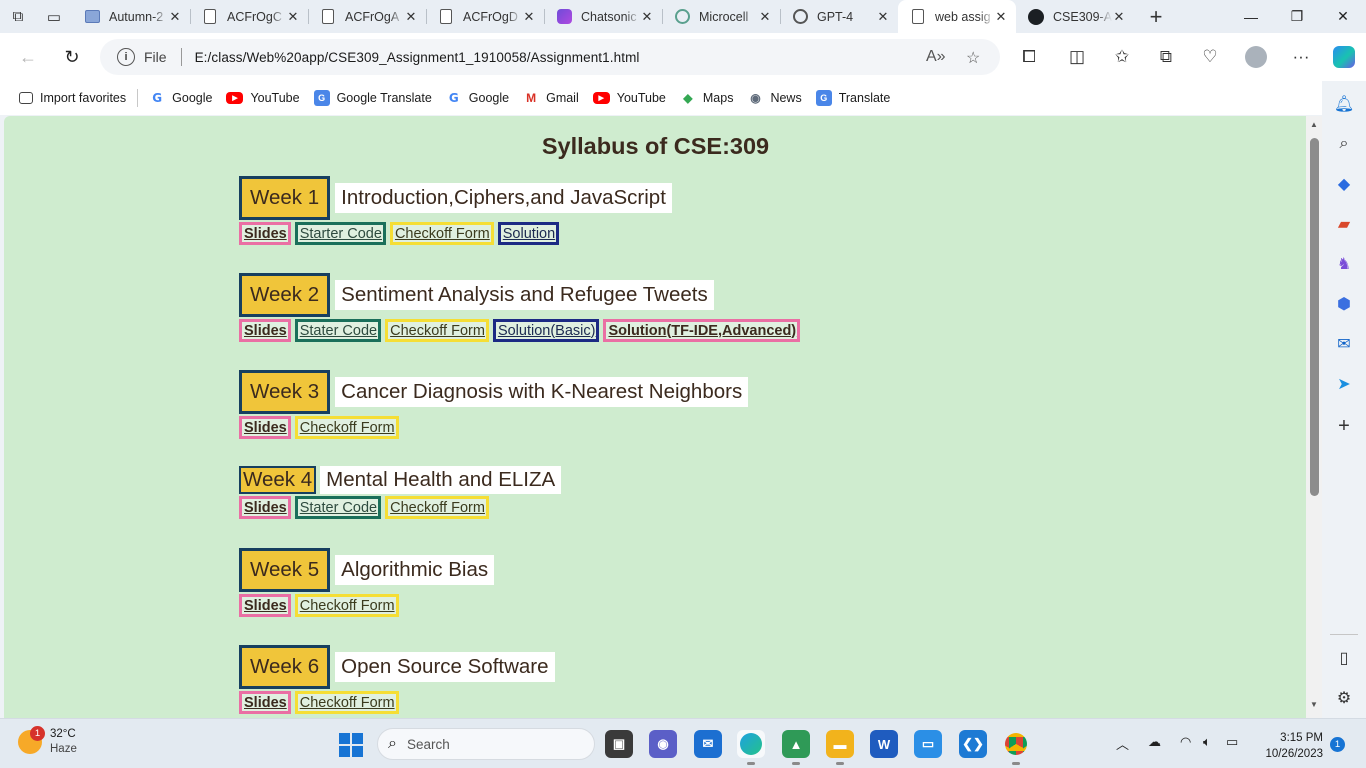  What do you see at coordinates (853, 98) in the screenshot?
I see `favorite-link: G Translate` at bounding box center [853, 98].